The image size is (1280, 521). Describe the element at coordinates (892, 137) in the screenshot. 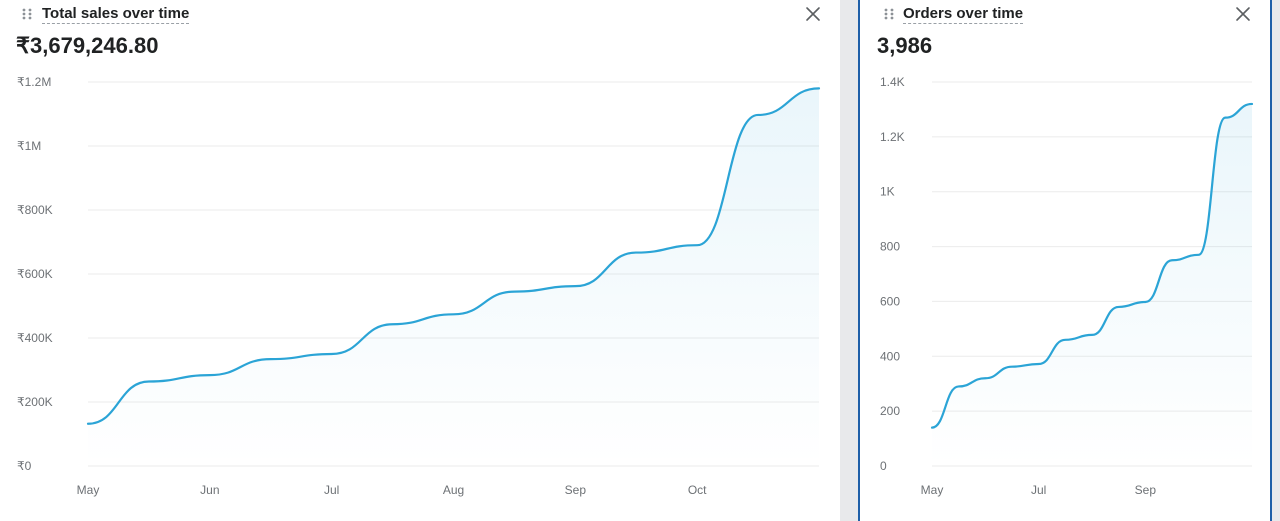

I see `y-tick-label: 1.2K` at that location.